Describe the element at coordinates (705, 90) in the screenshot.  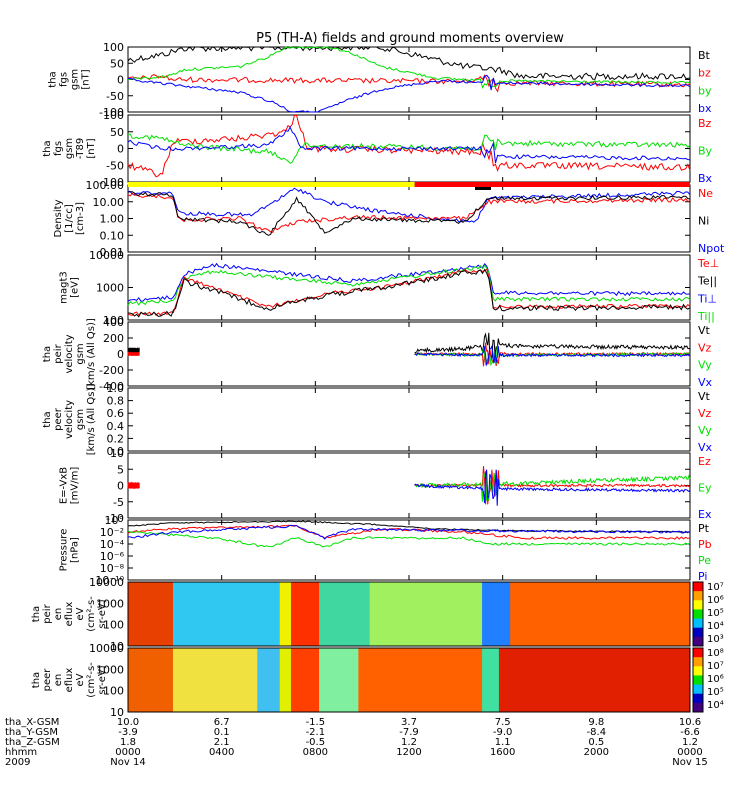
I see `legend-by: by` at that location.